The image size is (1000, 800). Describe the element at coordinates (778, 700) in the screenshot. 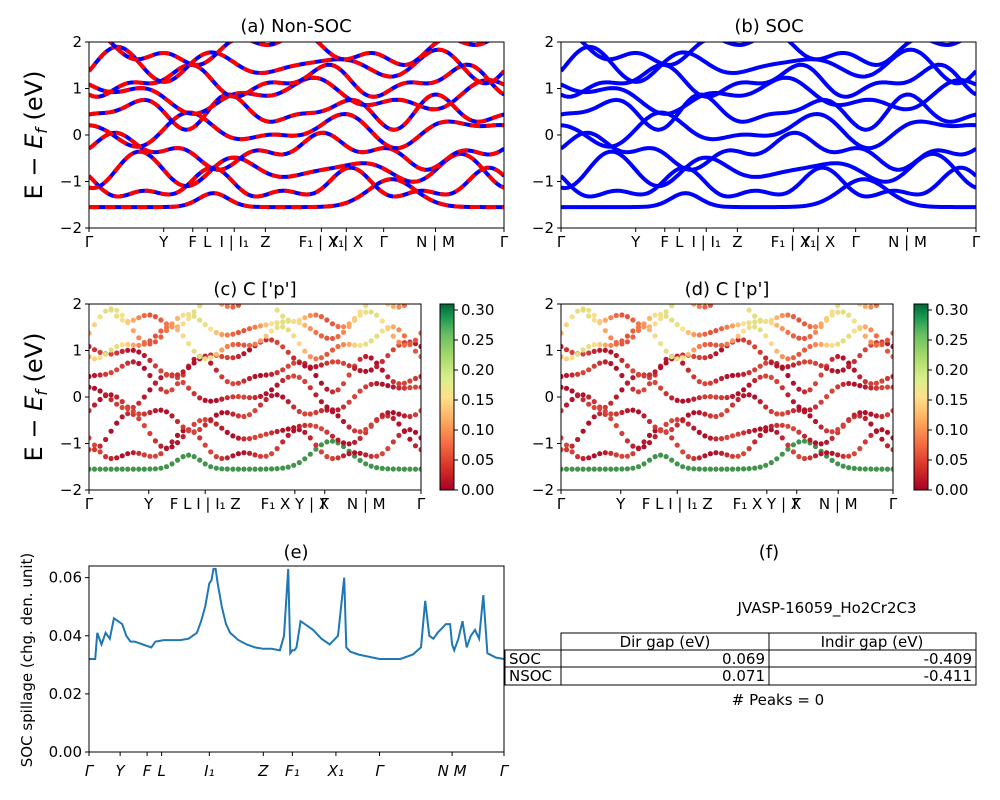

I see `peaks-count: # Peaks = 0` at that location.